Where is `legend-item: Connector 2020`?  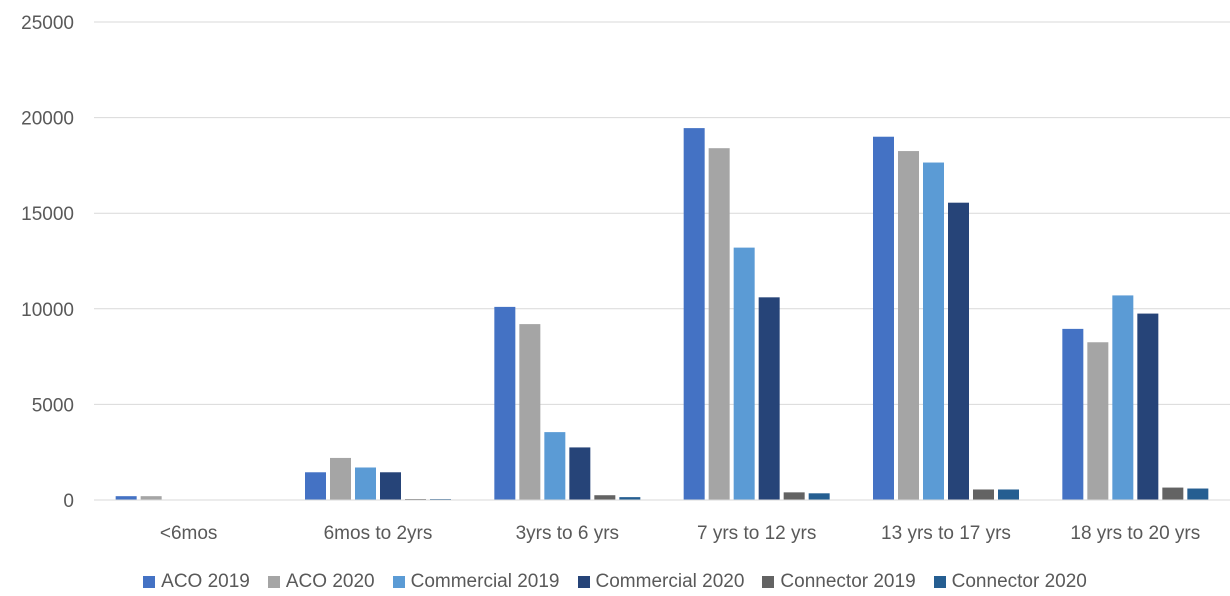 legend-item: Connector 2020 is located at coordinates (1010, 582).